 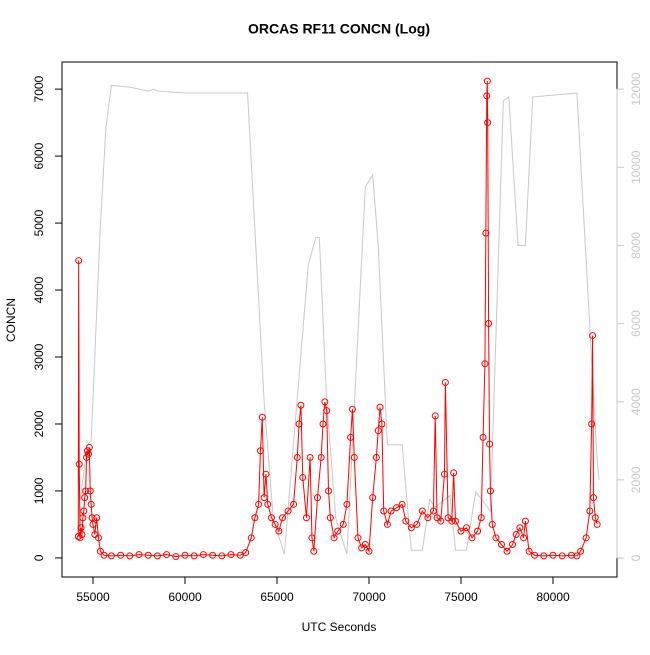 I want to click on y-tick-label: 4000, so click(x=39, y=289).